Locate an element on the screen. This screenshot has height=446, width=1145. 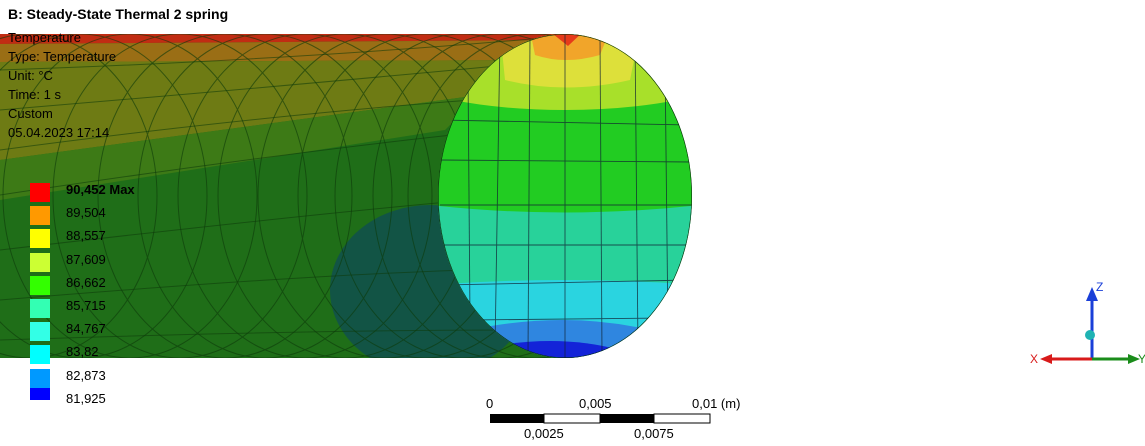
legend-value-label: 89,504 is located at coordinates (86, 213).